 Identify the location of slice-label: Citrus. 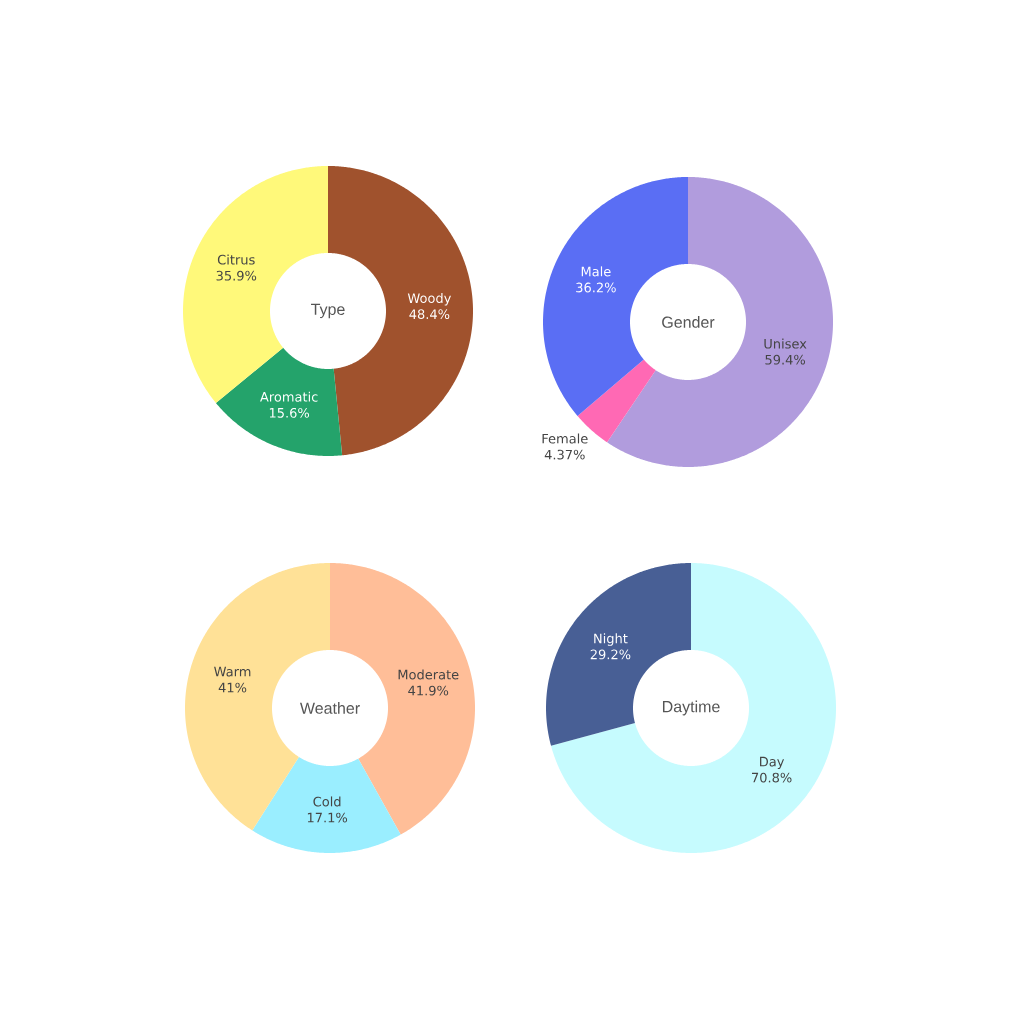
(236, 259).